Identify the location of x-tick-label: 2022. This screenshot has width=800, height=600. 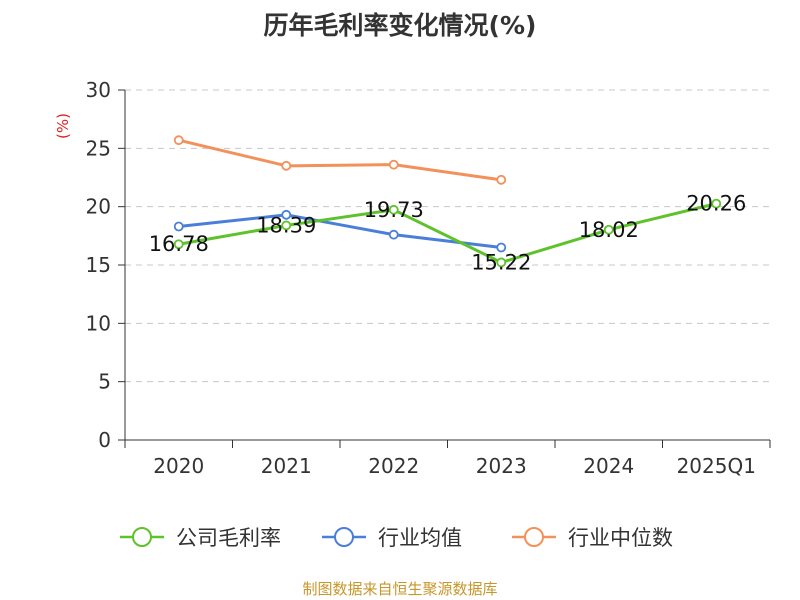
(393, 466).